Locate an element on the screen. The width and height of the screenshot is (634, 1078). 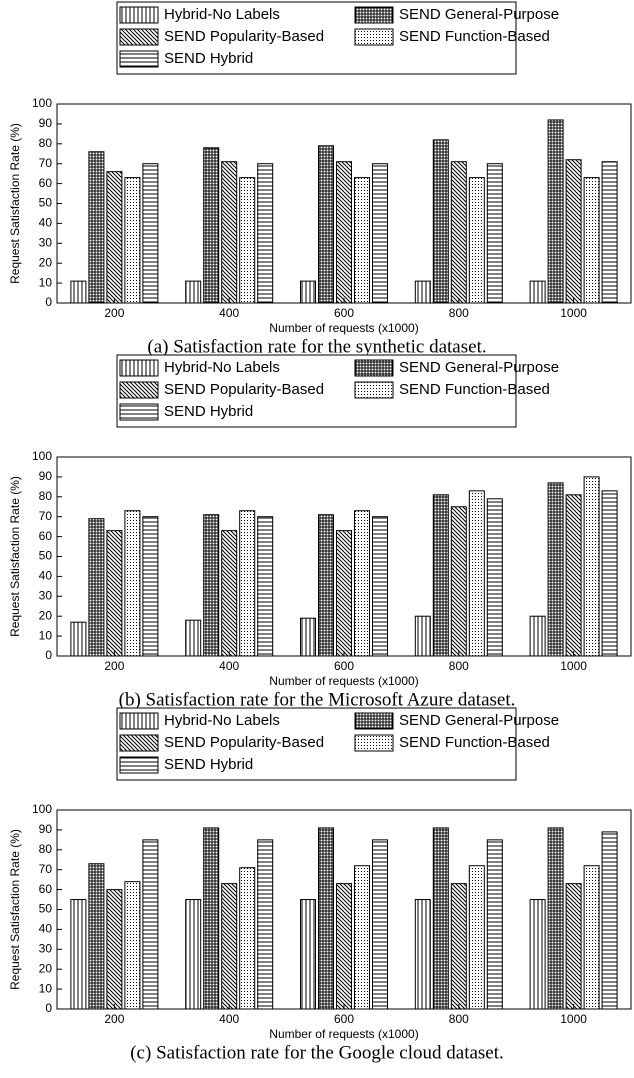
legend-label: SEND Popularity-Based is located at coordinates (244, 389).